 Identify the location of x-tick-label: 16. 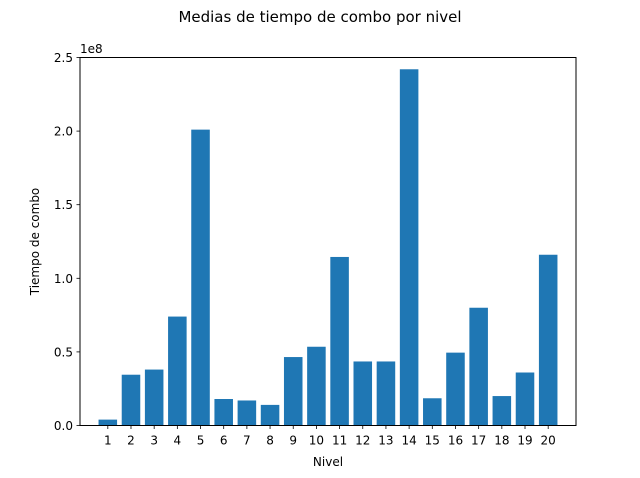
(455, 441).